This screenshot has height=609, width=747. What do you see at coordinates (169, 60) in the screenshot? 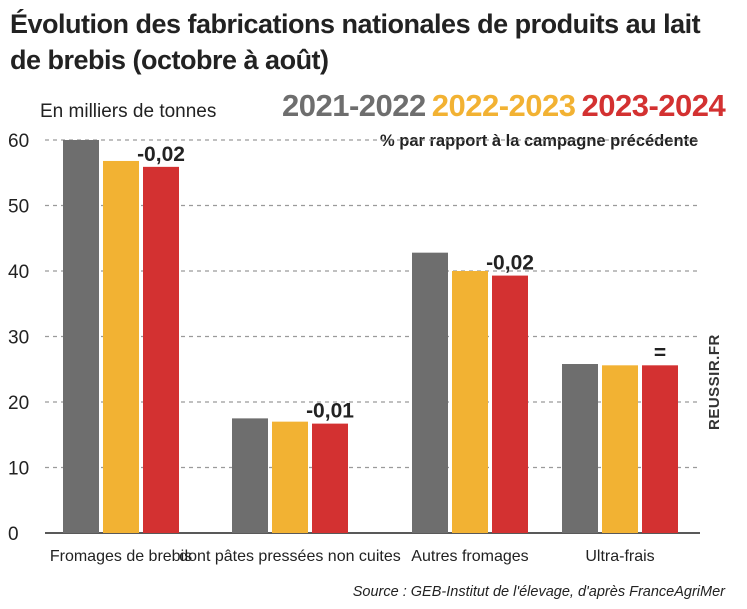
I see `chart-title-line-2: de brebis (octobre à août)` at bounding box center [169, 60].